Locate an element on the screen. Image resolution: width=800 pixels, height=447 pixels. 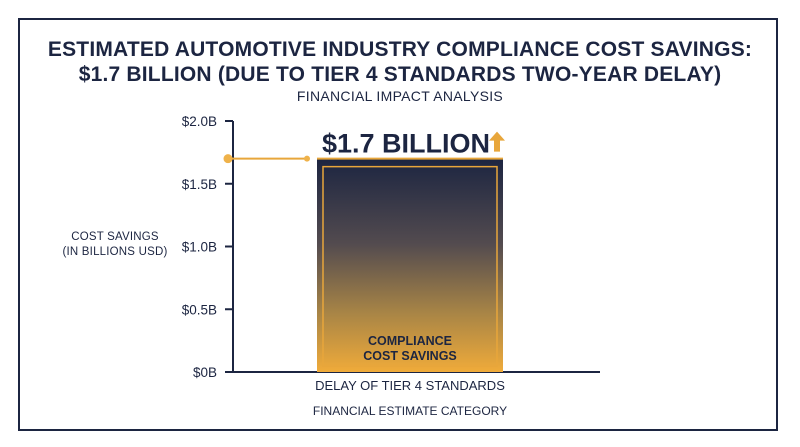
value-label: $1.7 BILLION is located at coordinates (406, 144).